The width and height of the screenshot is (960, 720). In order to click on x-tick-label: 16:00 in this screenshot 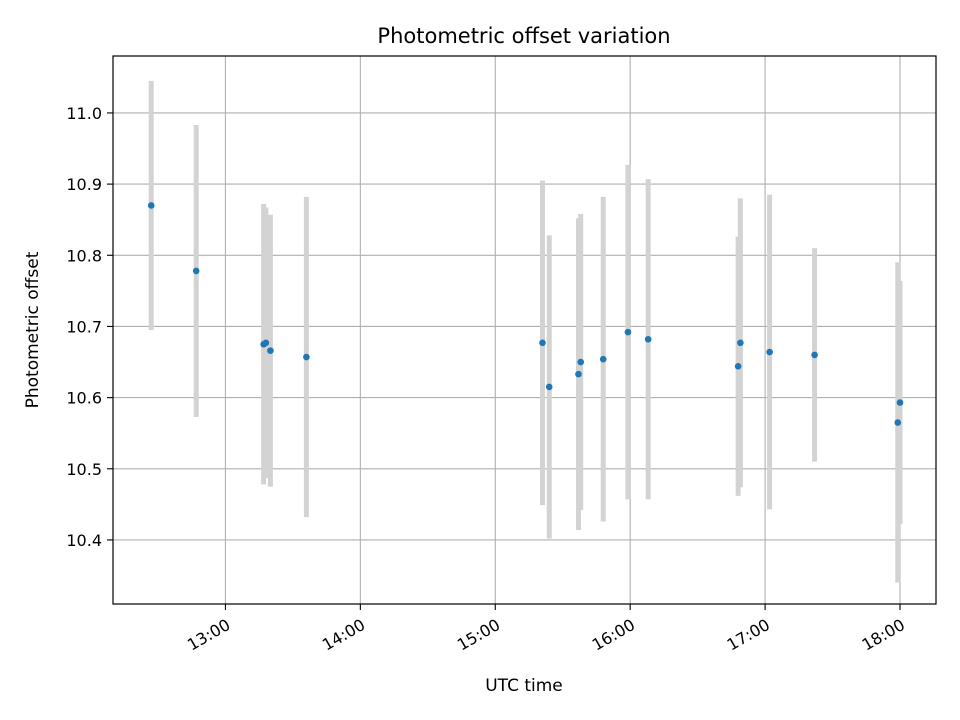, I will do `click(613, 635)`.